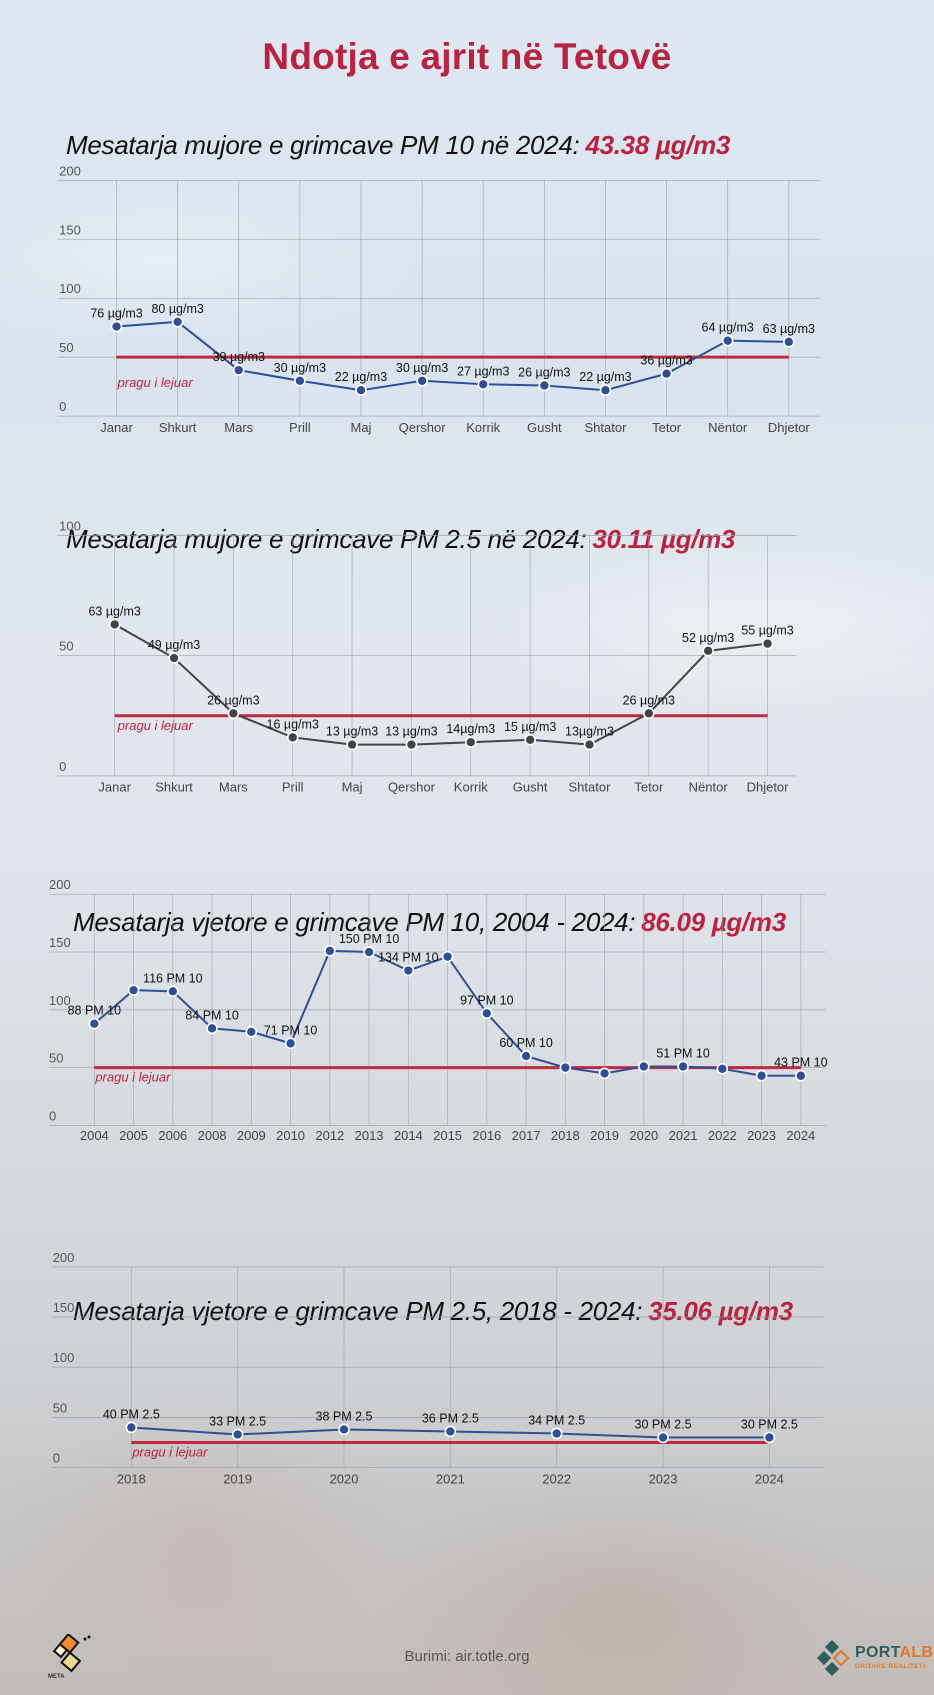 Image resolution: width=934 pixels, height=1695 pixels. I want to click on y-tick-label: 150, so click(60, 942).